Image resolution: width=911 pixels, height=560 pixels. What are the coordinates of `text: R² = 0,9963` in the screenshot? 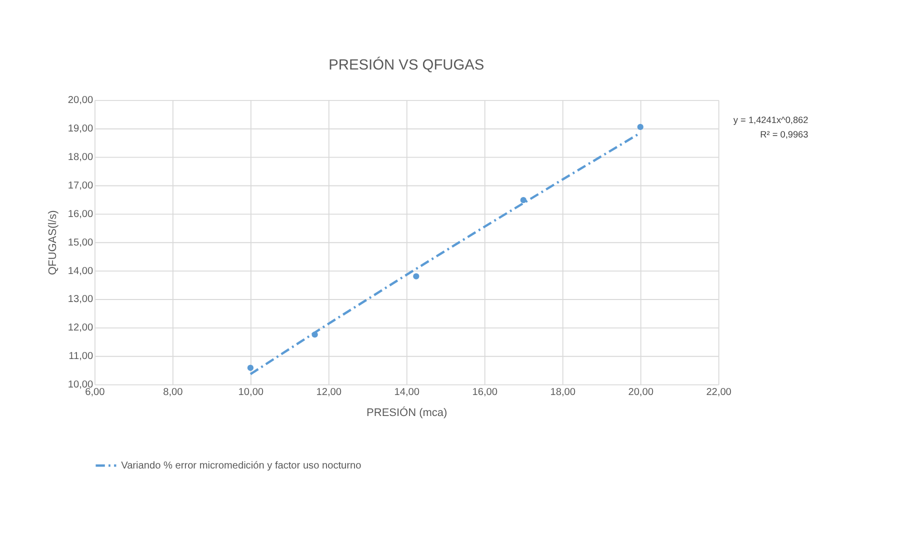 It's located at (784, 135).